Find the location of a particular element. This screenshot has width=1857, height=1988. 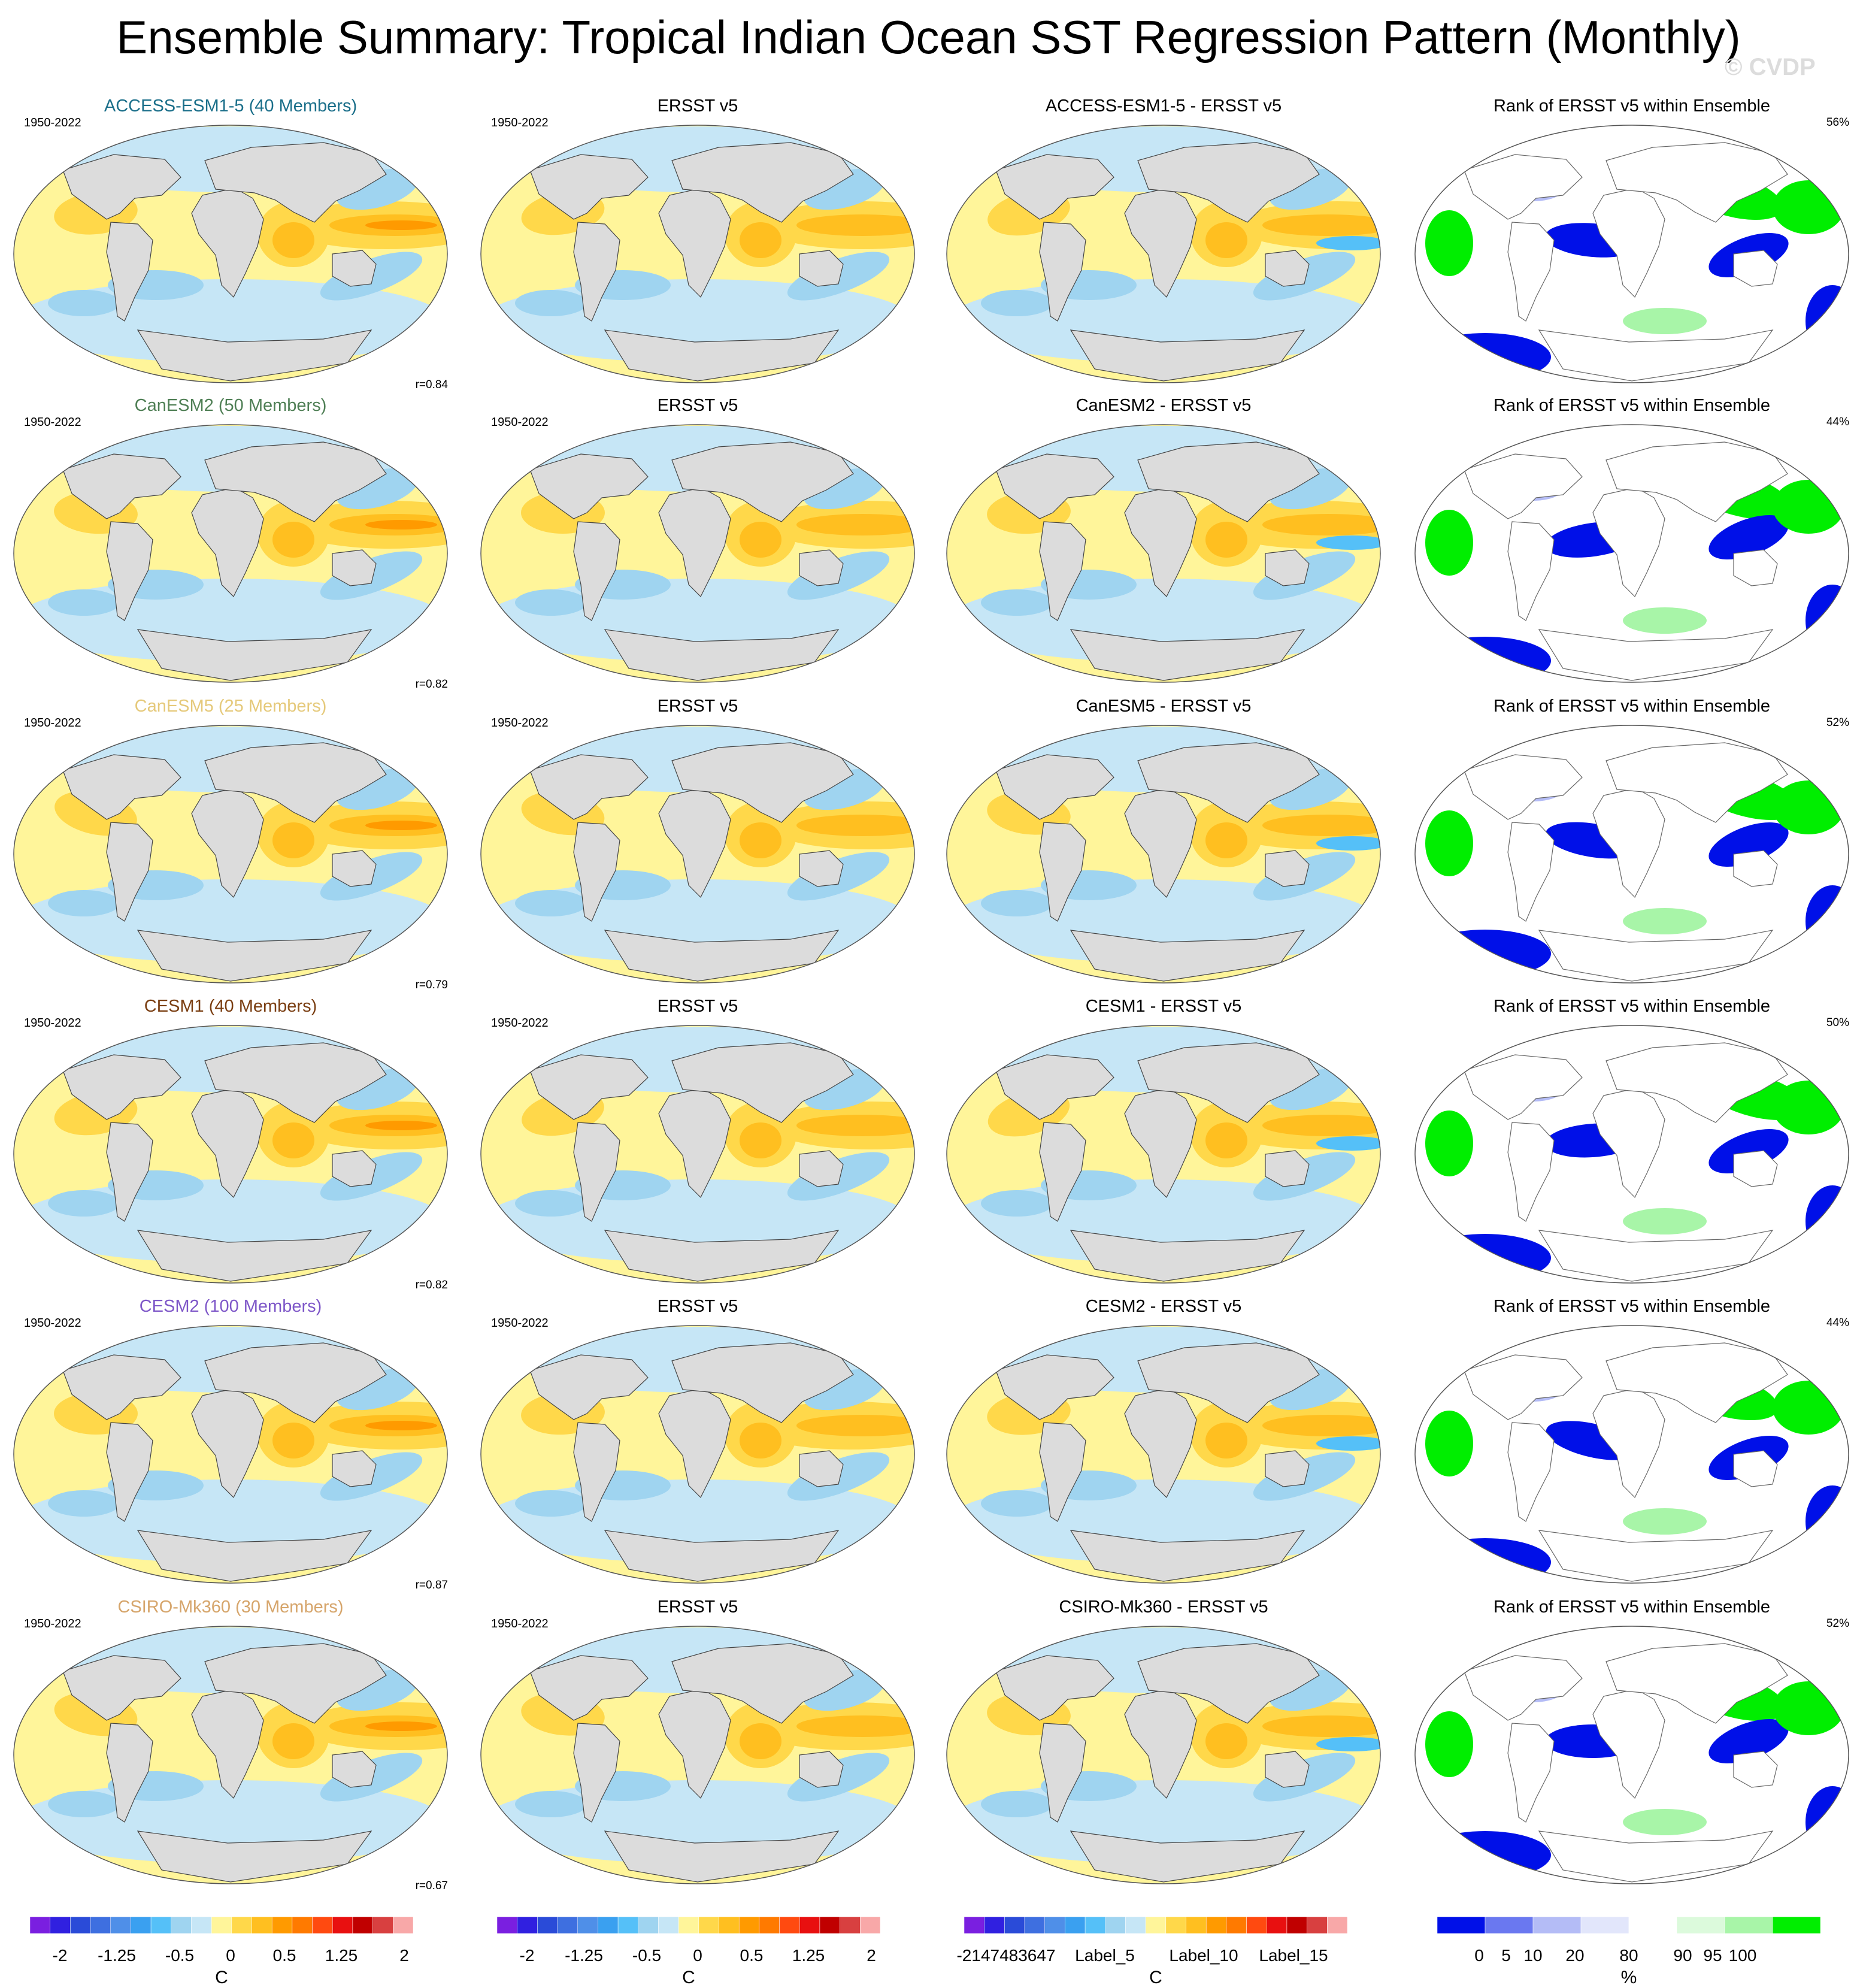

colorbar-tick-label: -2147483647 is located at coordinates (1006, 1955).